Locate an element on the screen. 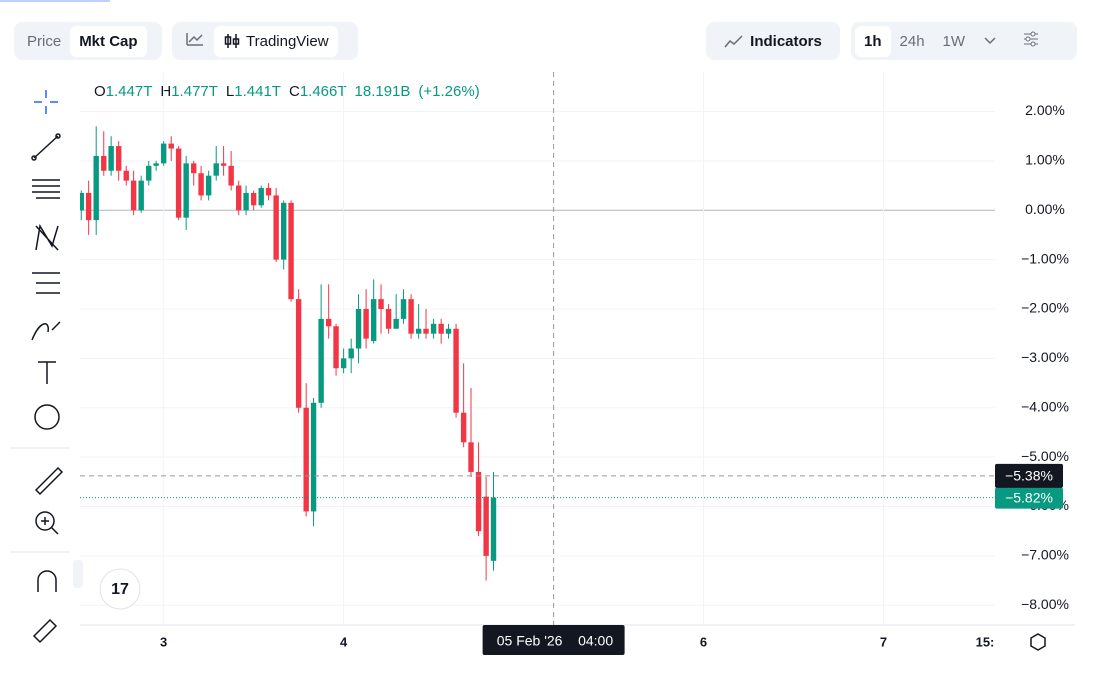 The image size is (1100, 686). crosshair-tool is located at coordinates (46, 102).